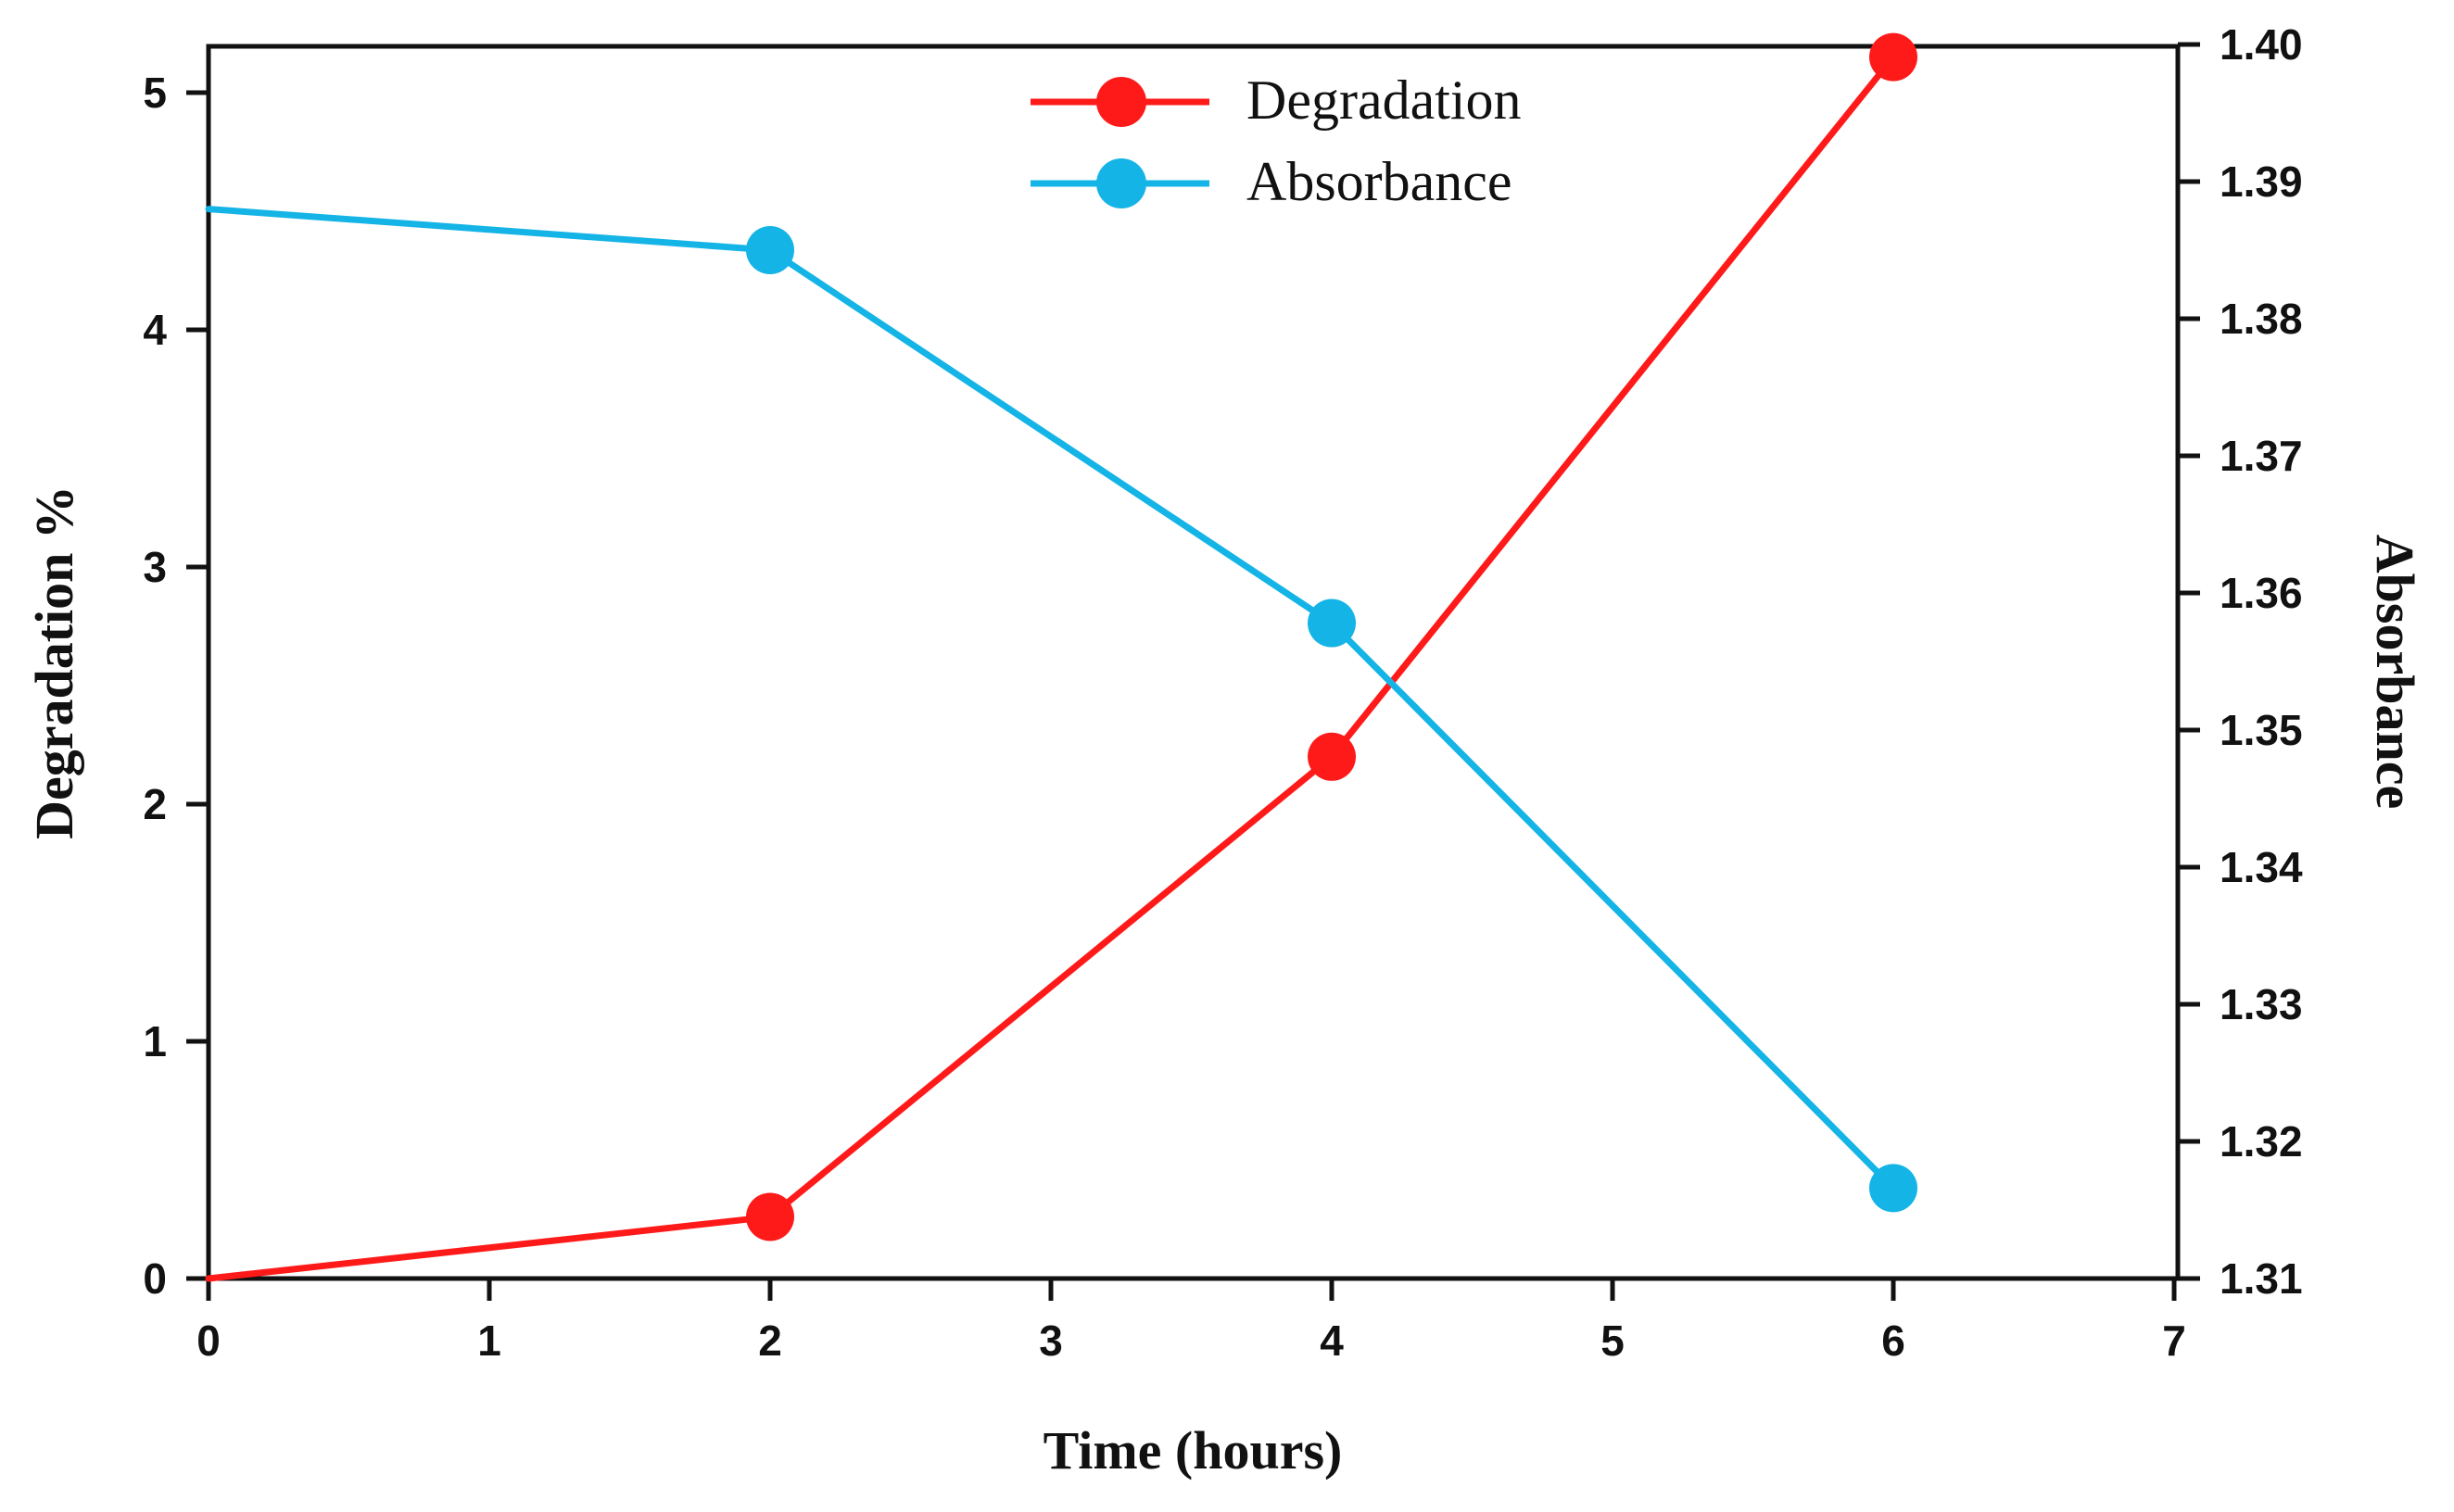  I want to click on legend-absorbance-marker, so click(1121, 183).